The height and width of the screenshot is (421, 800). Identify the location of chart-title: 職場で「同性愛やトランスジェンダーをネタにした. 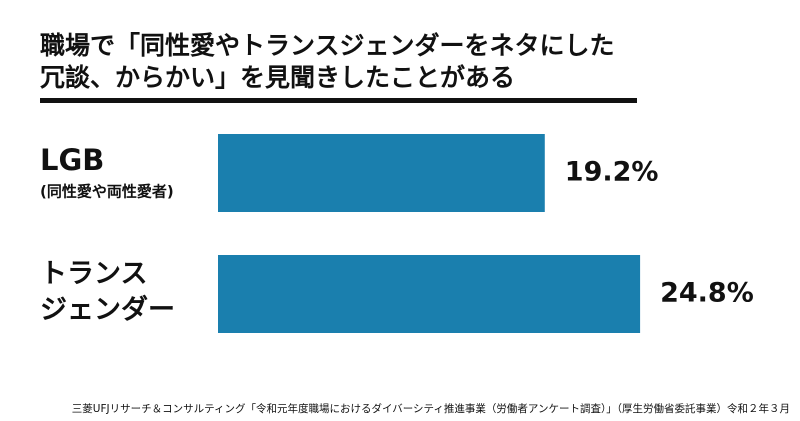
(327, 45).